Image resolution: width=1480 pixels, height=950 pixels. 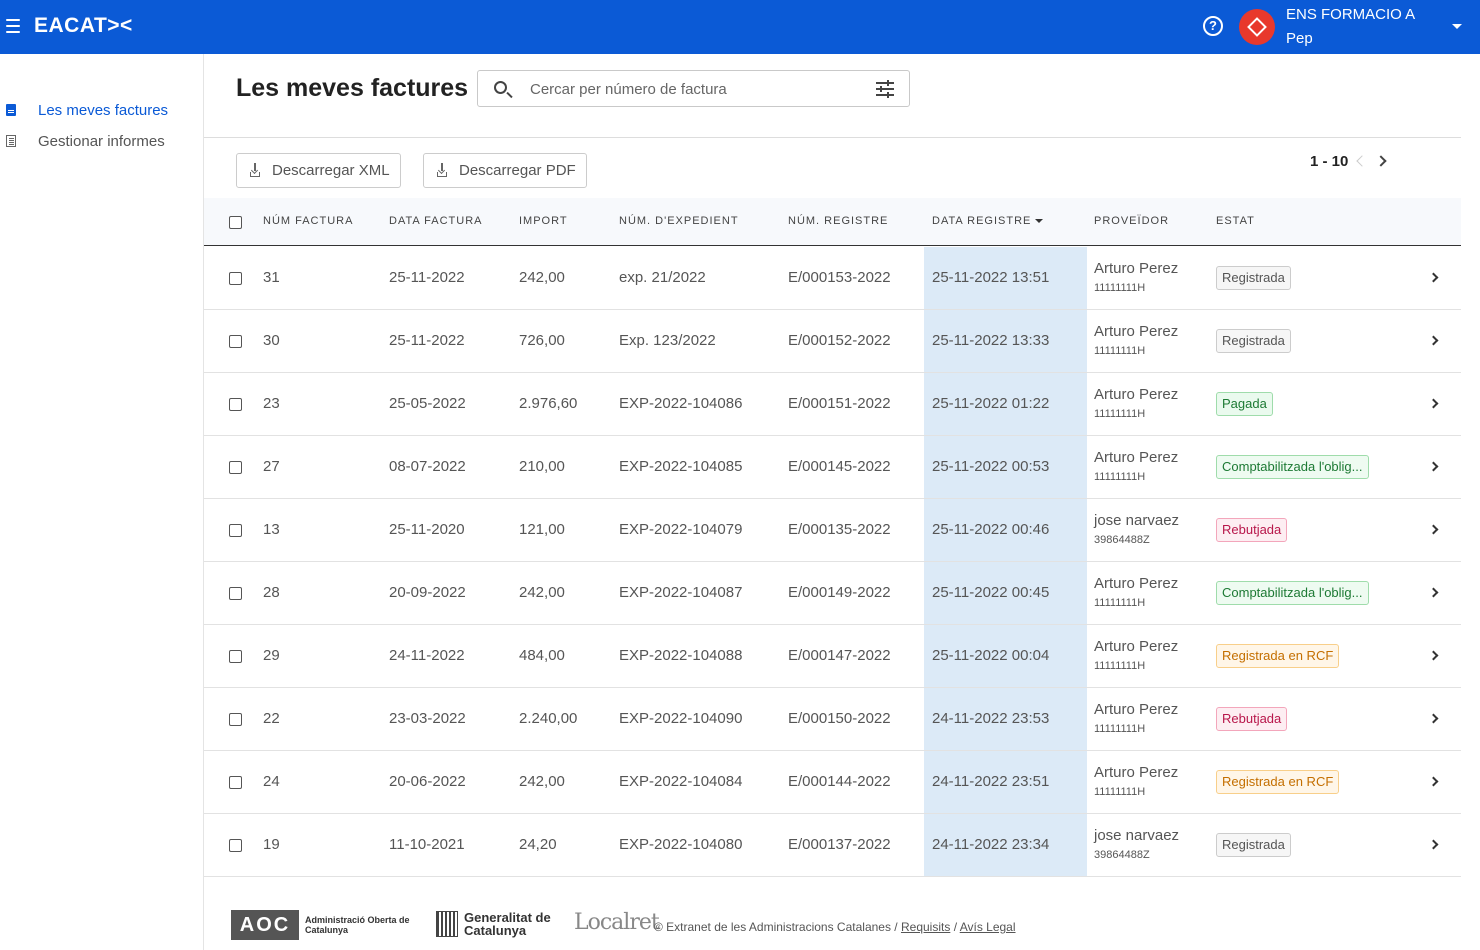 What do you see at coordinates (11, 141) in the screenshot?
I see `list-icon` at bounding box center [11, 141].